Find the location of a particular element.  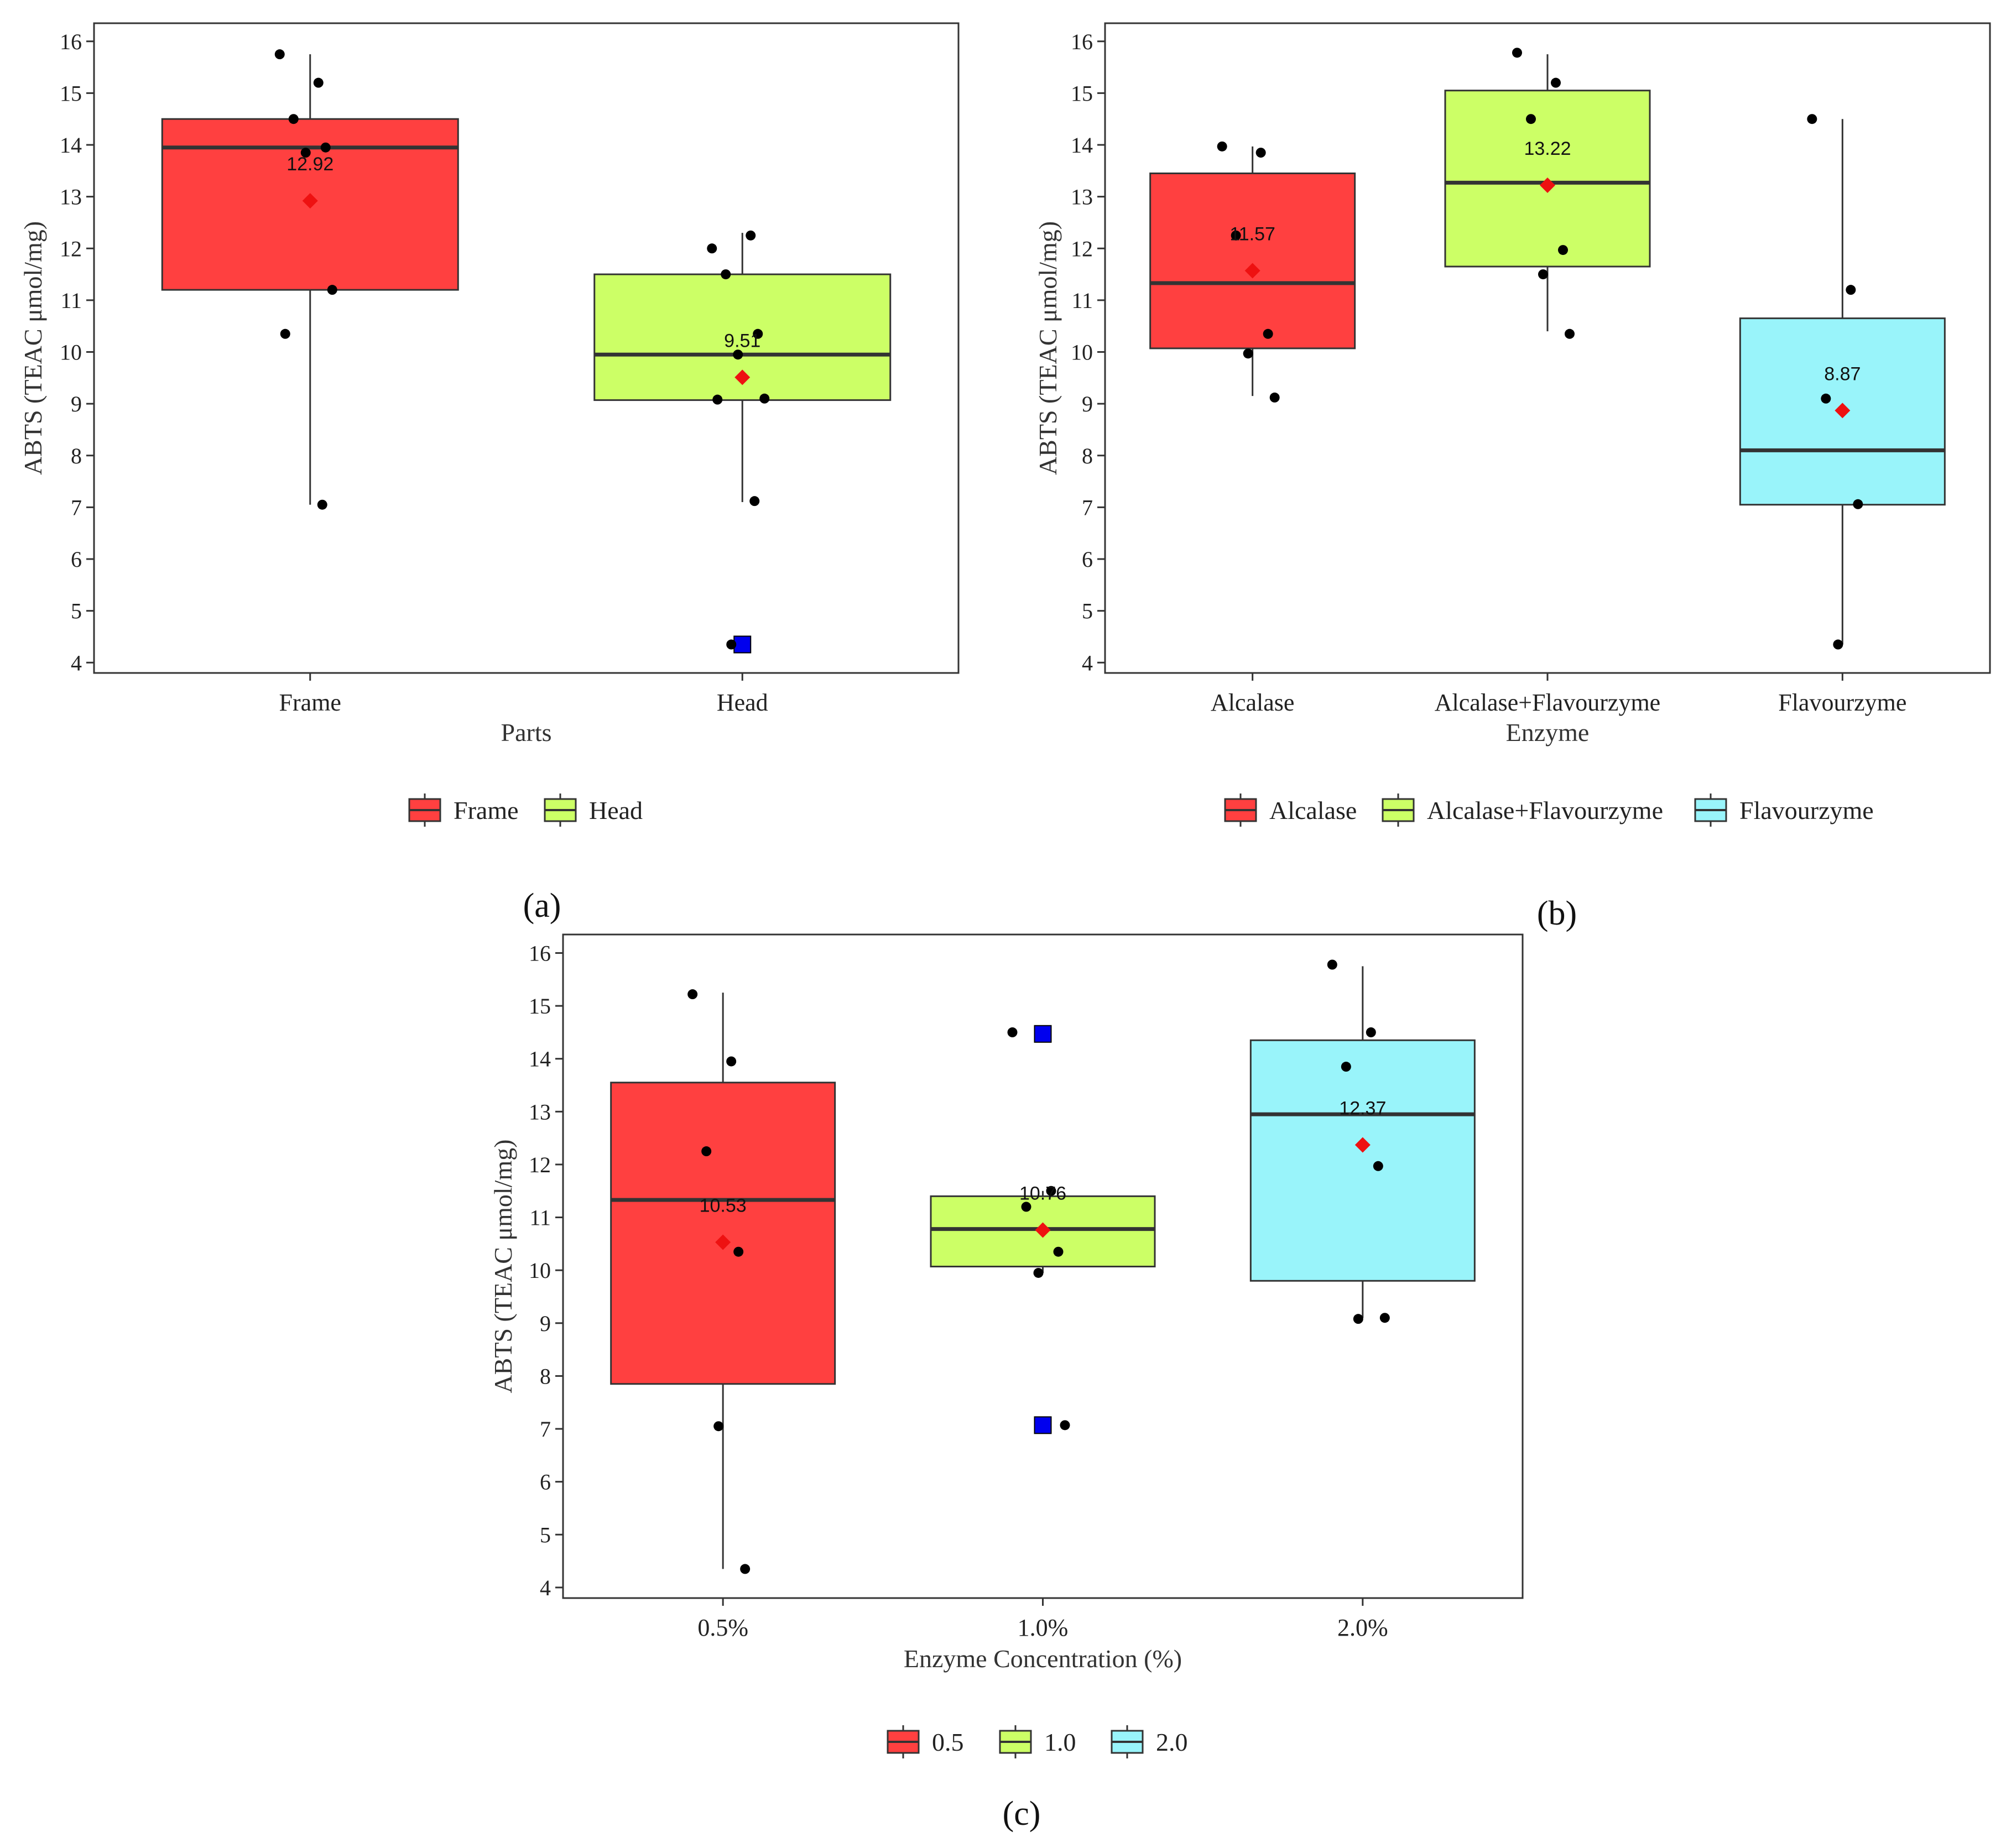

x-tick-label: 2.0% is located at coordinates (1362, 1627).